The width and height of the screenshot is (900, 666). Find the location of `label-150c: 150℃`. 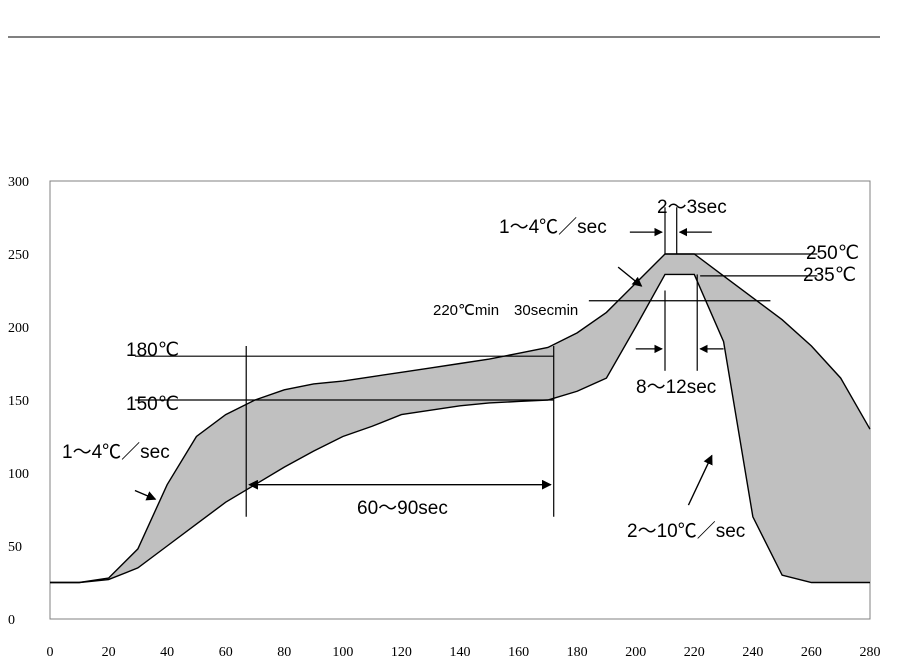

label-150c: 150℃ is located at coordinates (152, 404).